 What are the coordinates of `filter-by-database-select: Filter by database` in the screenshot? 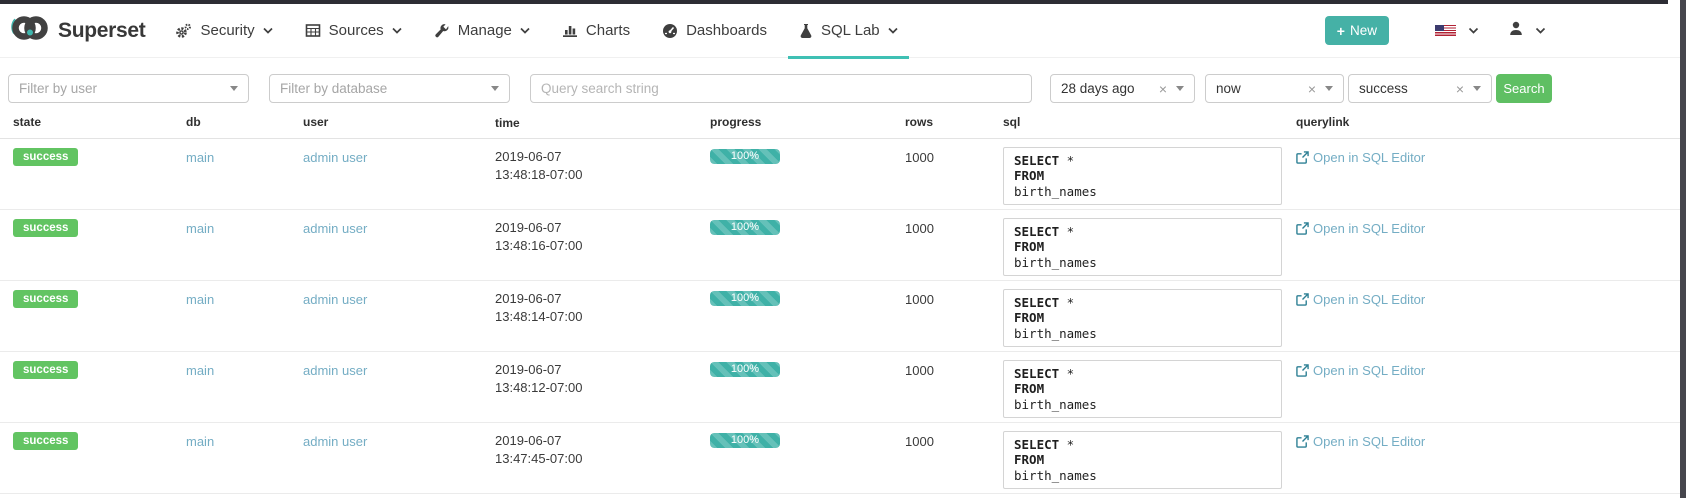 It's located at (389, 88).